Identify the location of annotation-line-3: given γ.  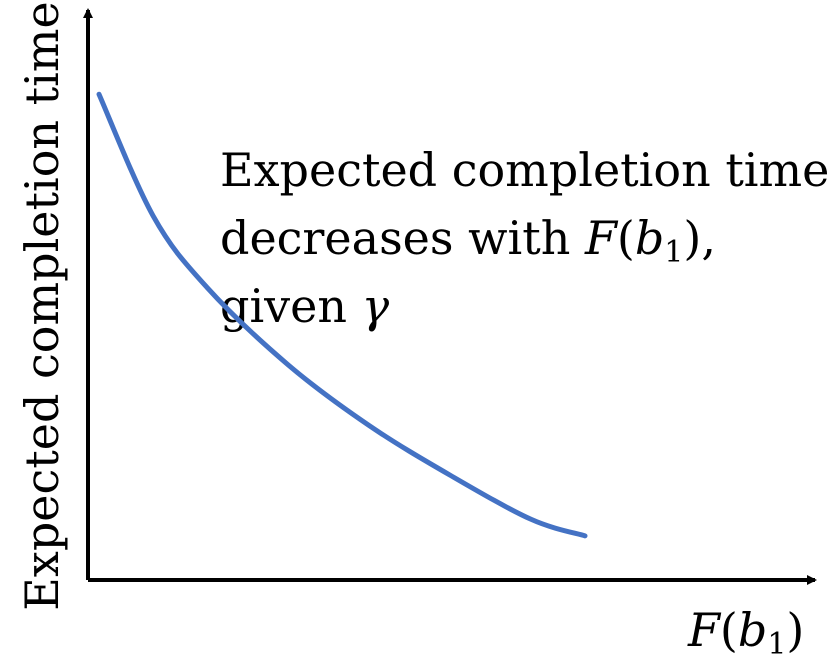
(305, 306).